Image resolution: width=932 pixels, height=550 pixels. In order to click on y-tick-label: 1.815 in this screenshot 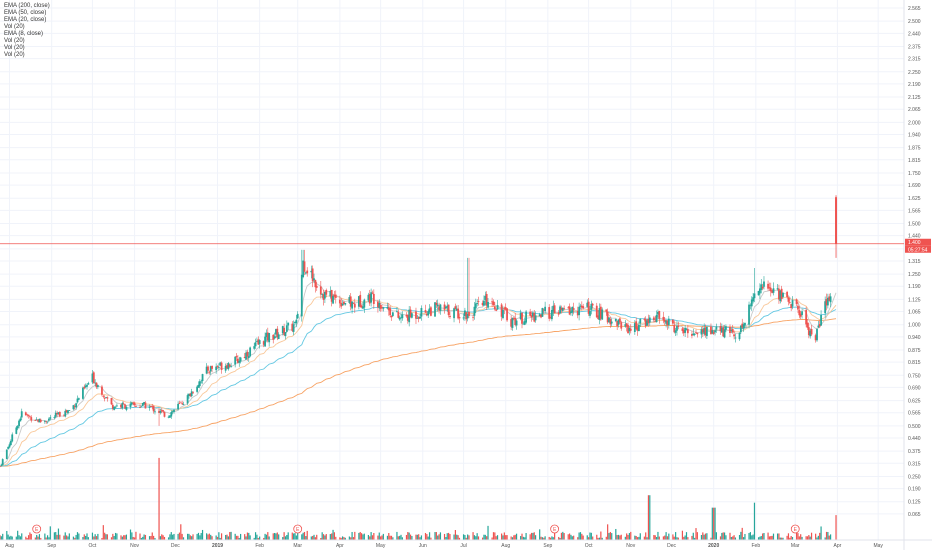, I will do `click(914, 161)`.